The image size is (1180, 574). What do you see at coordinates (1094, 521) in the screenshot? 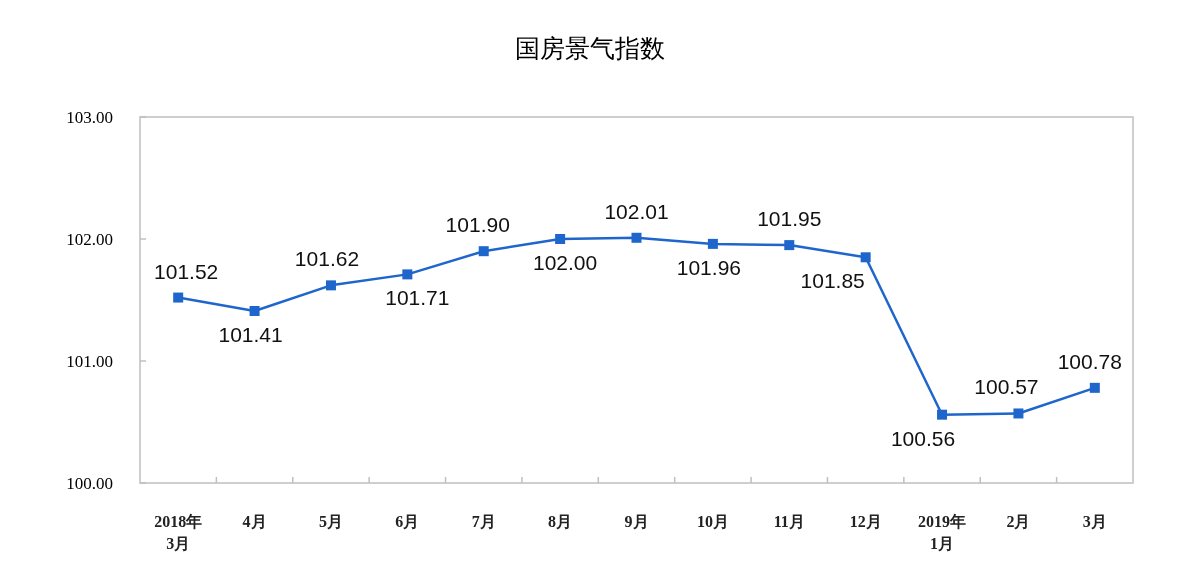
I see `x-tick-label: 3月` at bounding box center [1094, 521].